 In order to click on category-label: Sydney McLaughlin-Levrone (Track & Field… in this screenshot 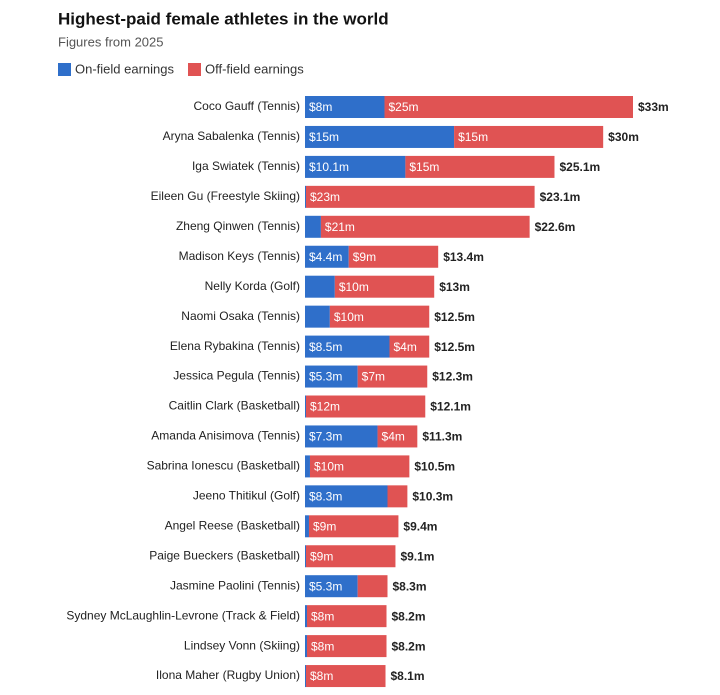, I will do `click(183, 615)`.